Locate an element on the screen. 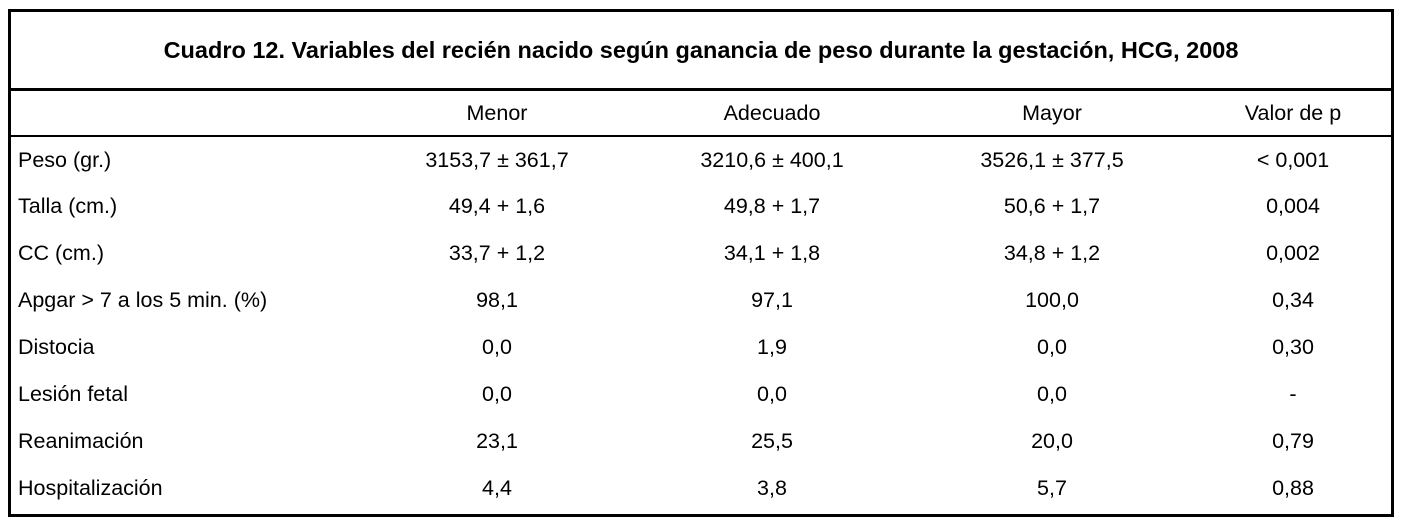 This screenshot has height=525, width=1404. cell-menor: 4,4 is located at coordinates (497, 488).